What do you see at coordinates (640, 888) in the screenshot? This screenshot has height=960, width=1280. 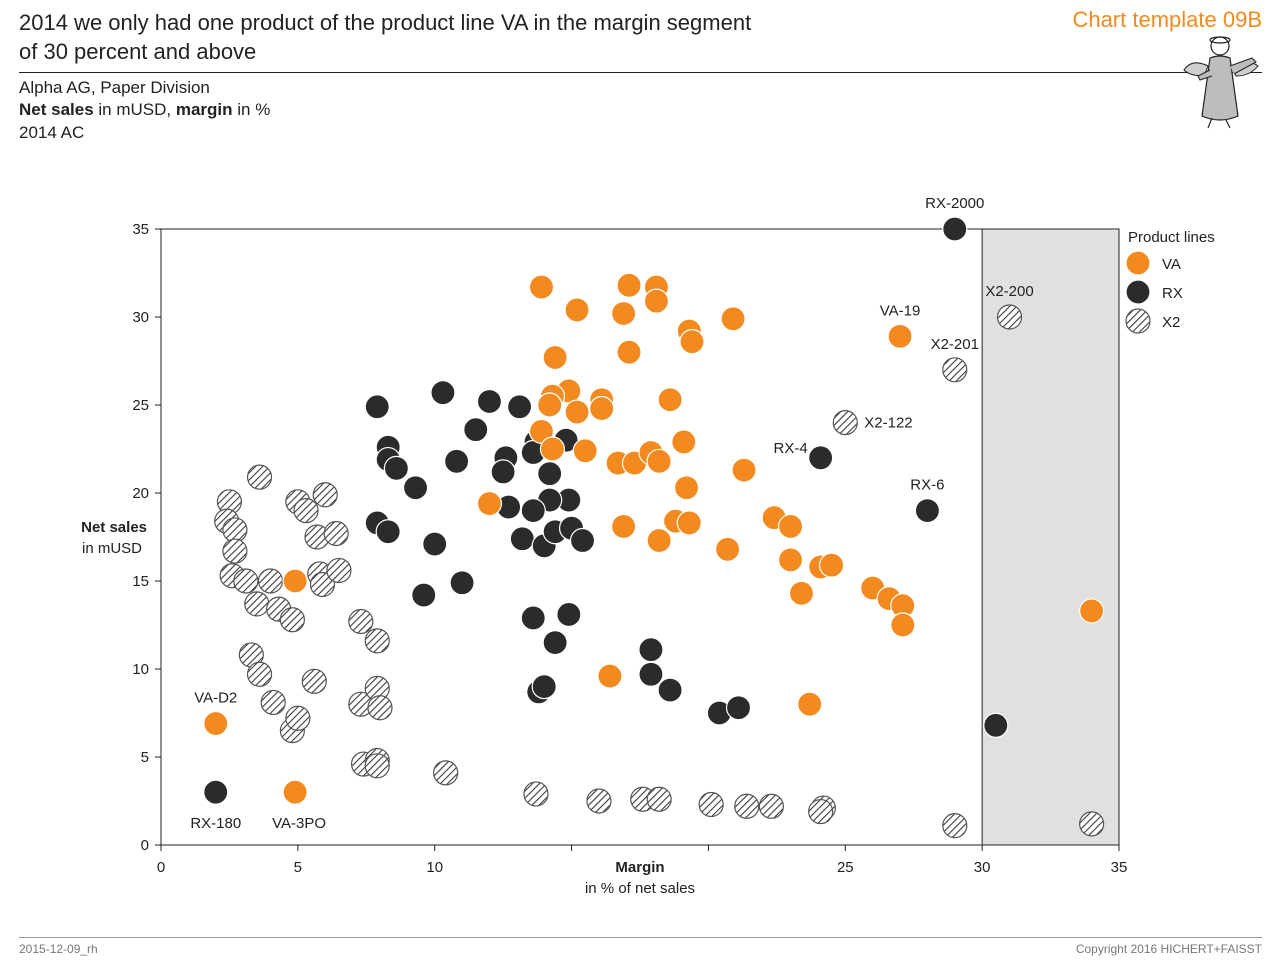 I see `x-axis-subtitle: in % of net sales` at bounding box center [640, 888].